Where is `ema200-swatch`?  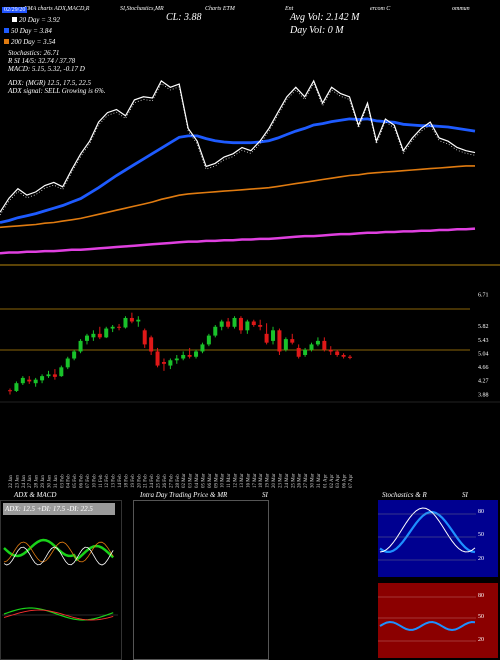
ema200-swatch is located at coordinates (6, 41).